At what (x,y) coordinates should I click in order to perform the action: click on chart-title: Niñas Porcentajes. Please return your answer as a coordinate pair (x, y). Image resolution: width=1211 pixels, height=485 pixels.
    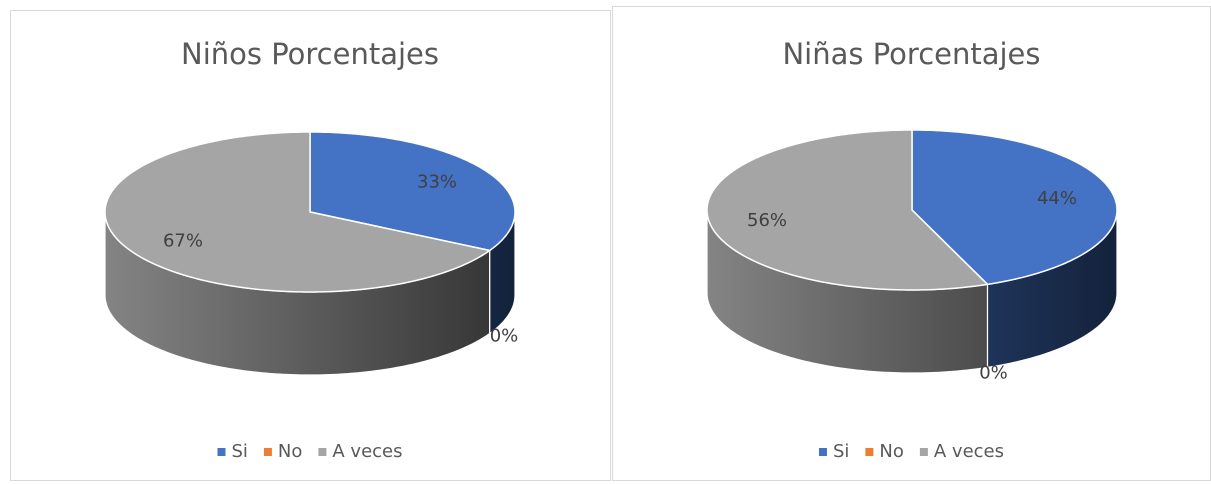
    Looking at the image, I should click on (911, 54).